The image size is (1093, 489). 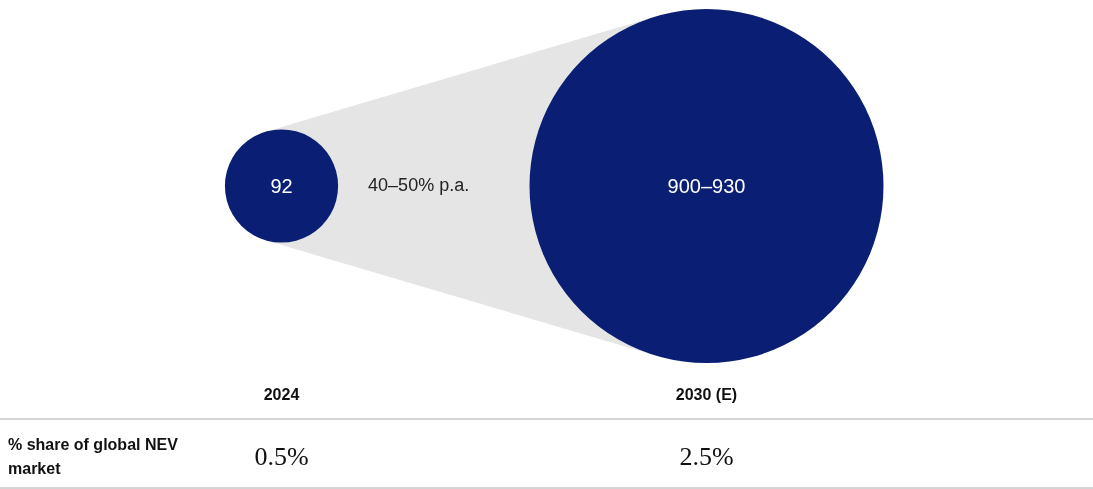 What do you see at coordinates (706, 394) in the screenshot?
I see `category-label: 2030 (E)` at bounding box center [706, 394].